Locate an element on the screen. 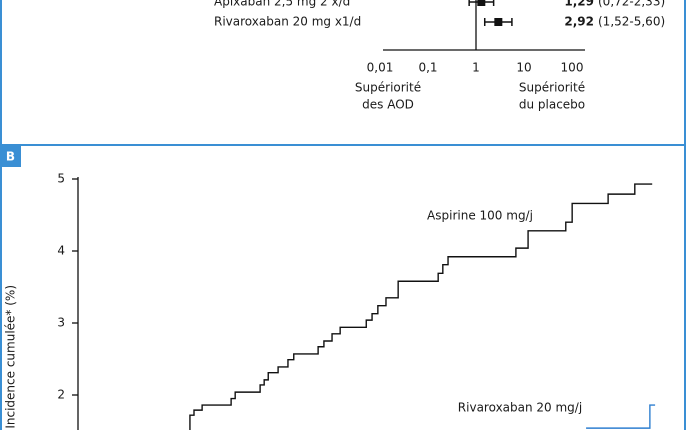 This screenshot has height=430, width=686. x-tick-label: 1 is located at coordinates (476, 68).